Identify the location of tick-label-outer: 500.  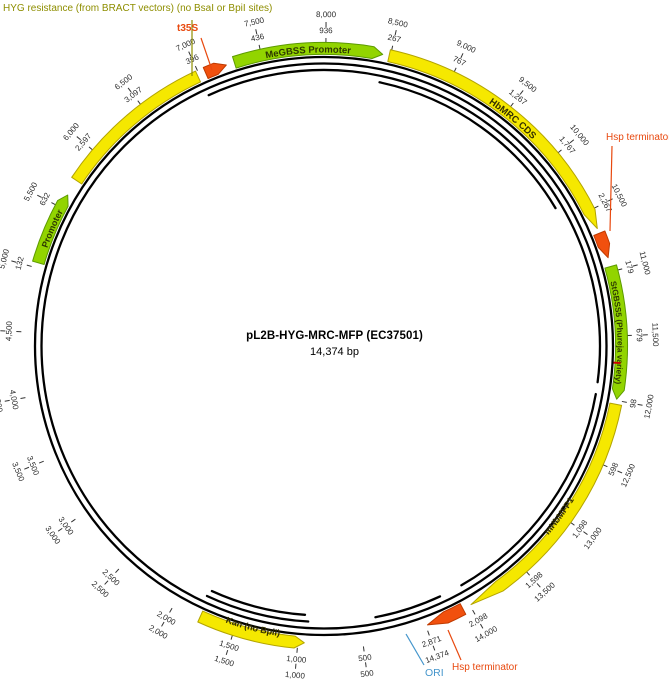
(367, 673).